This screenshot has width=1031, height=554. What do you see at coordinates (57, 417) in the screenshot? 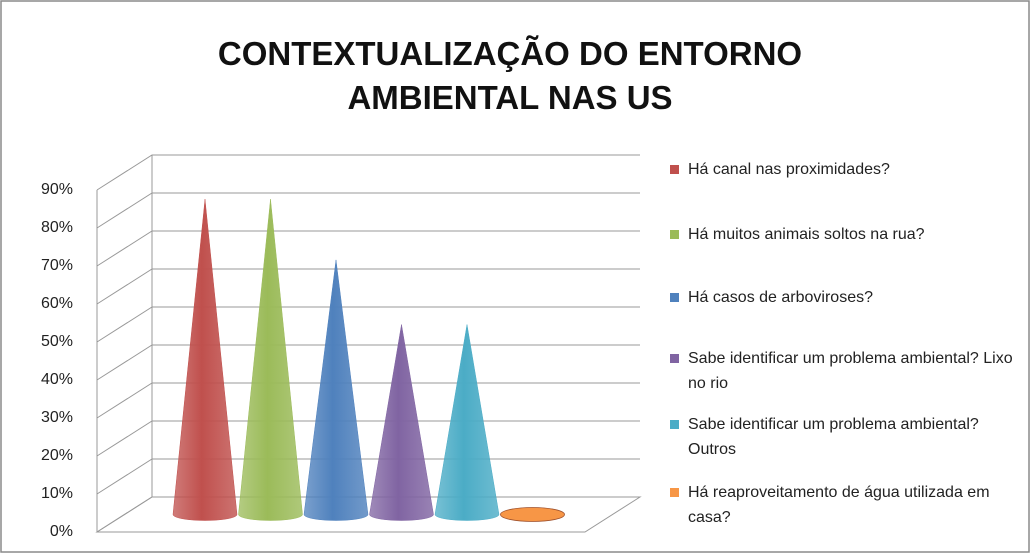
I see `y-tick-label: 30%` at bounding box center [57, 417].